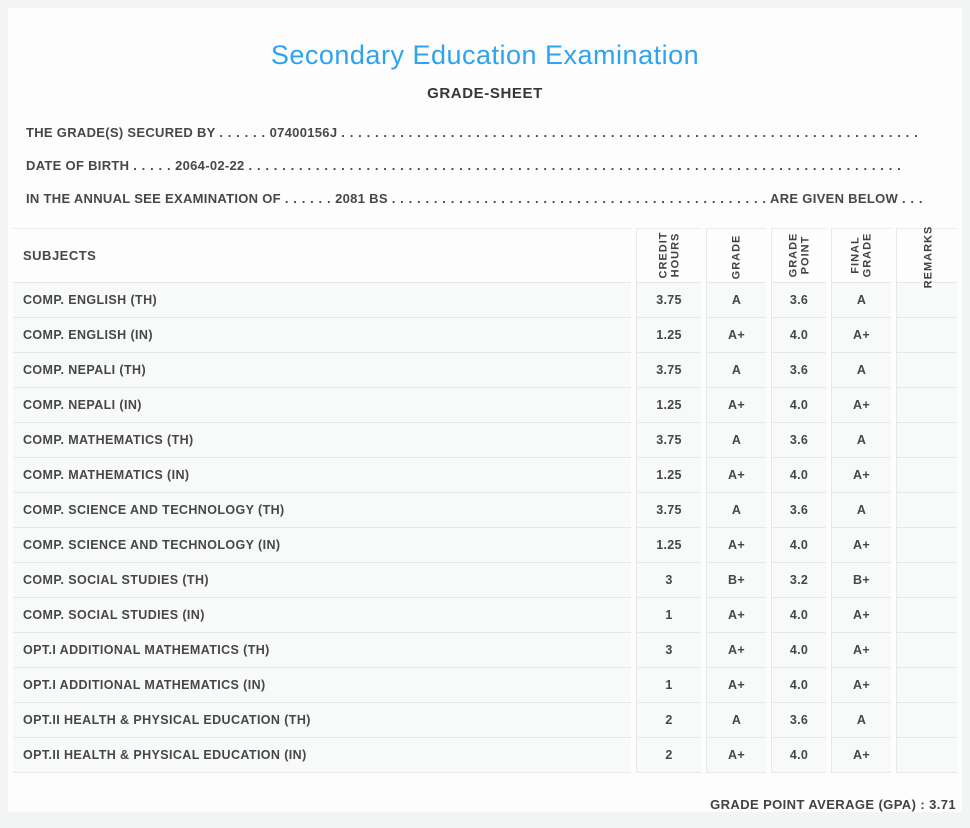  Describe the element at coordinates (322, 370) in the screenshot. I see `subject-cell: COMP. NEPALI (TH)` at that location.